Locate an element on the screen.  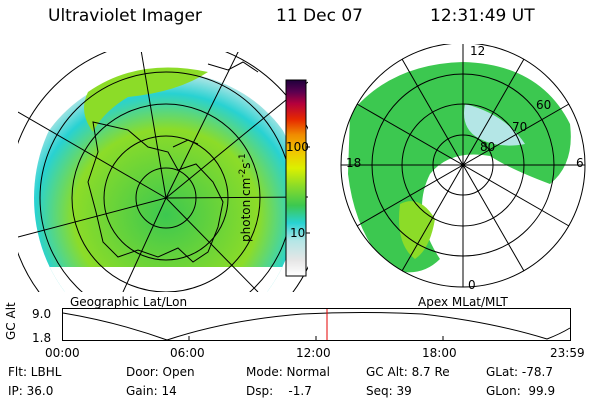
status-seq: Seq: 39 is located at coordinates (389, 391).